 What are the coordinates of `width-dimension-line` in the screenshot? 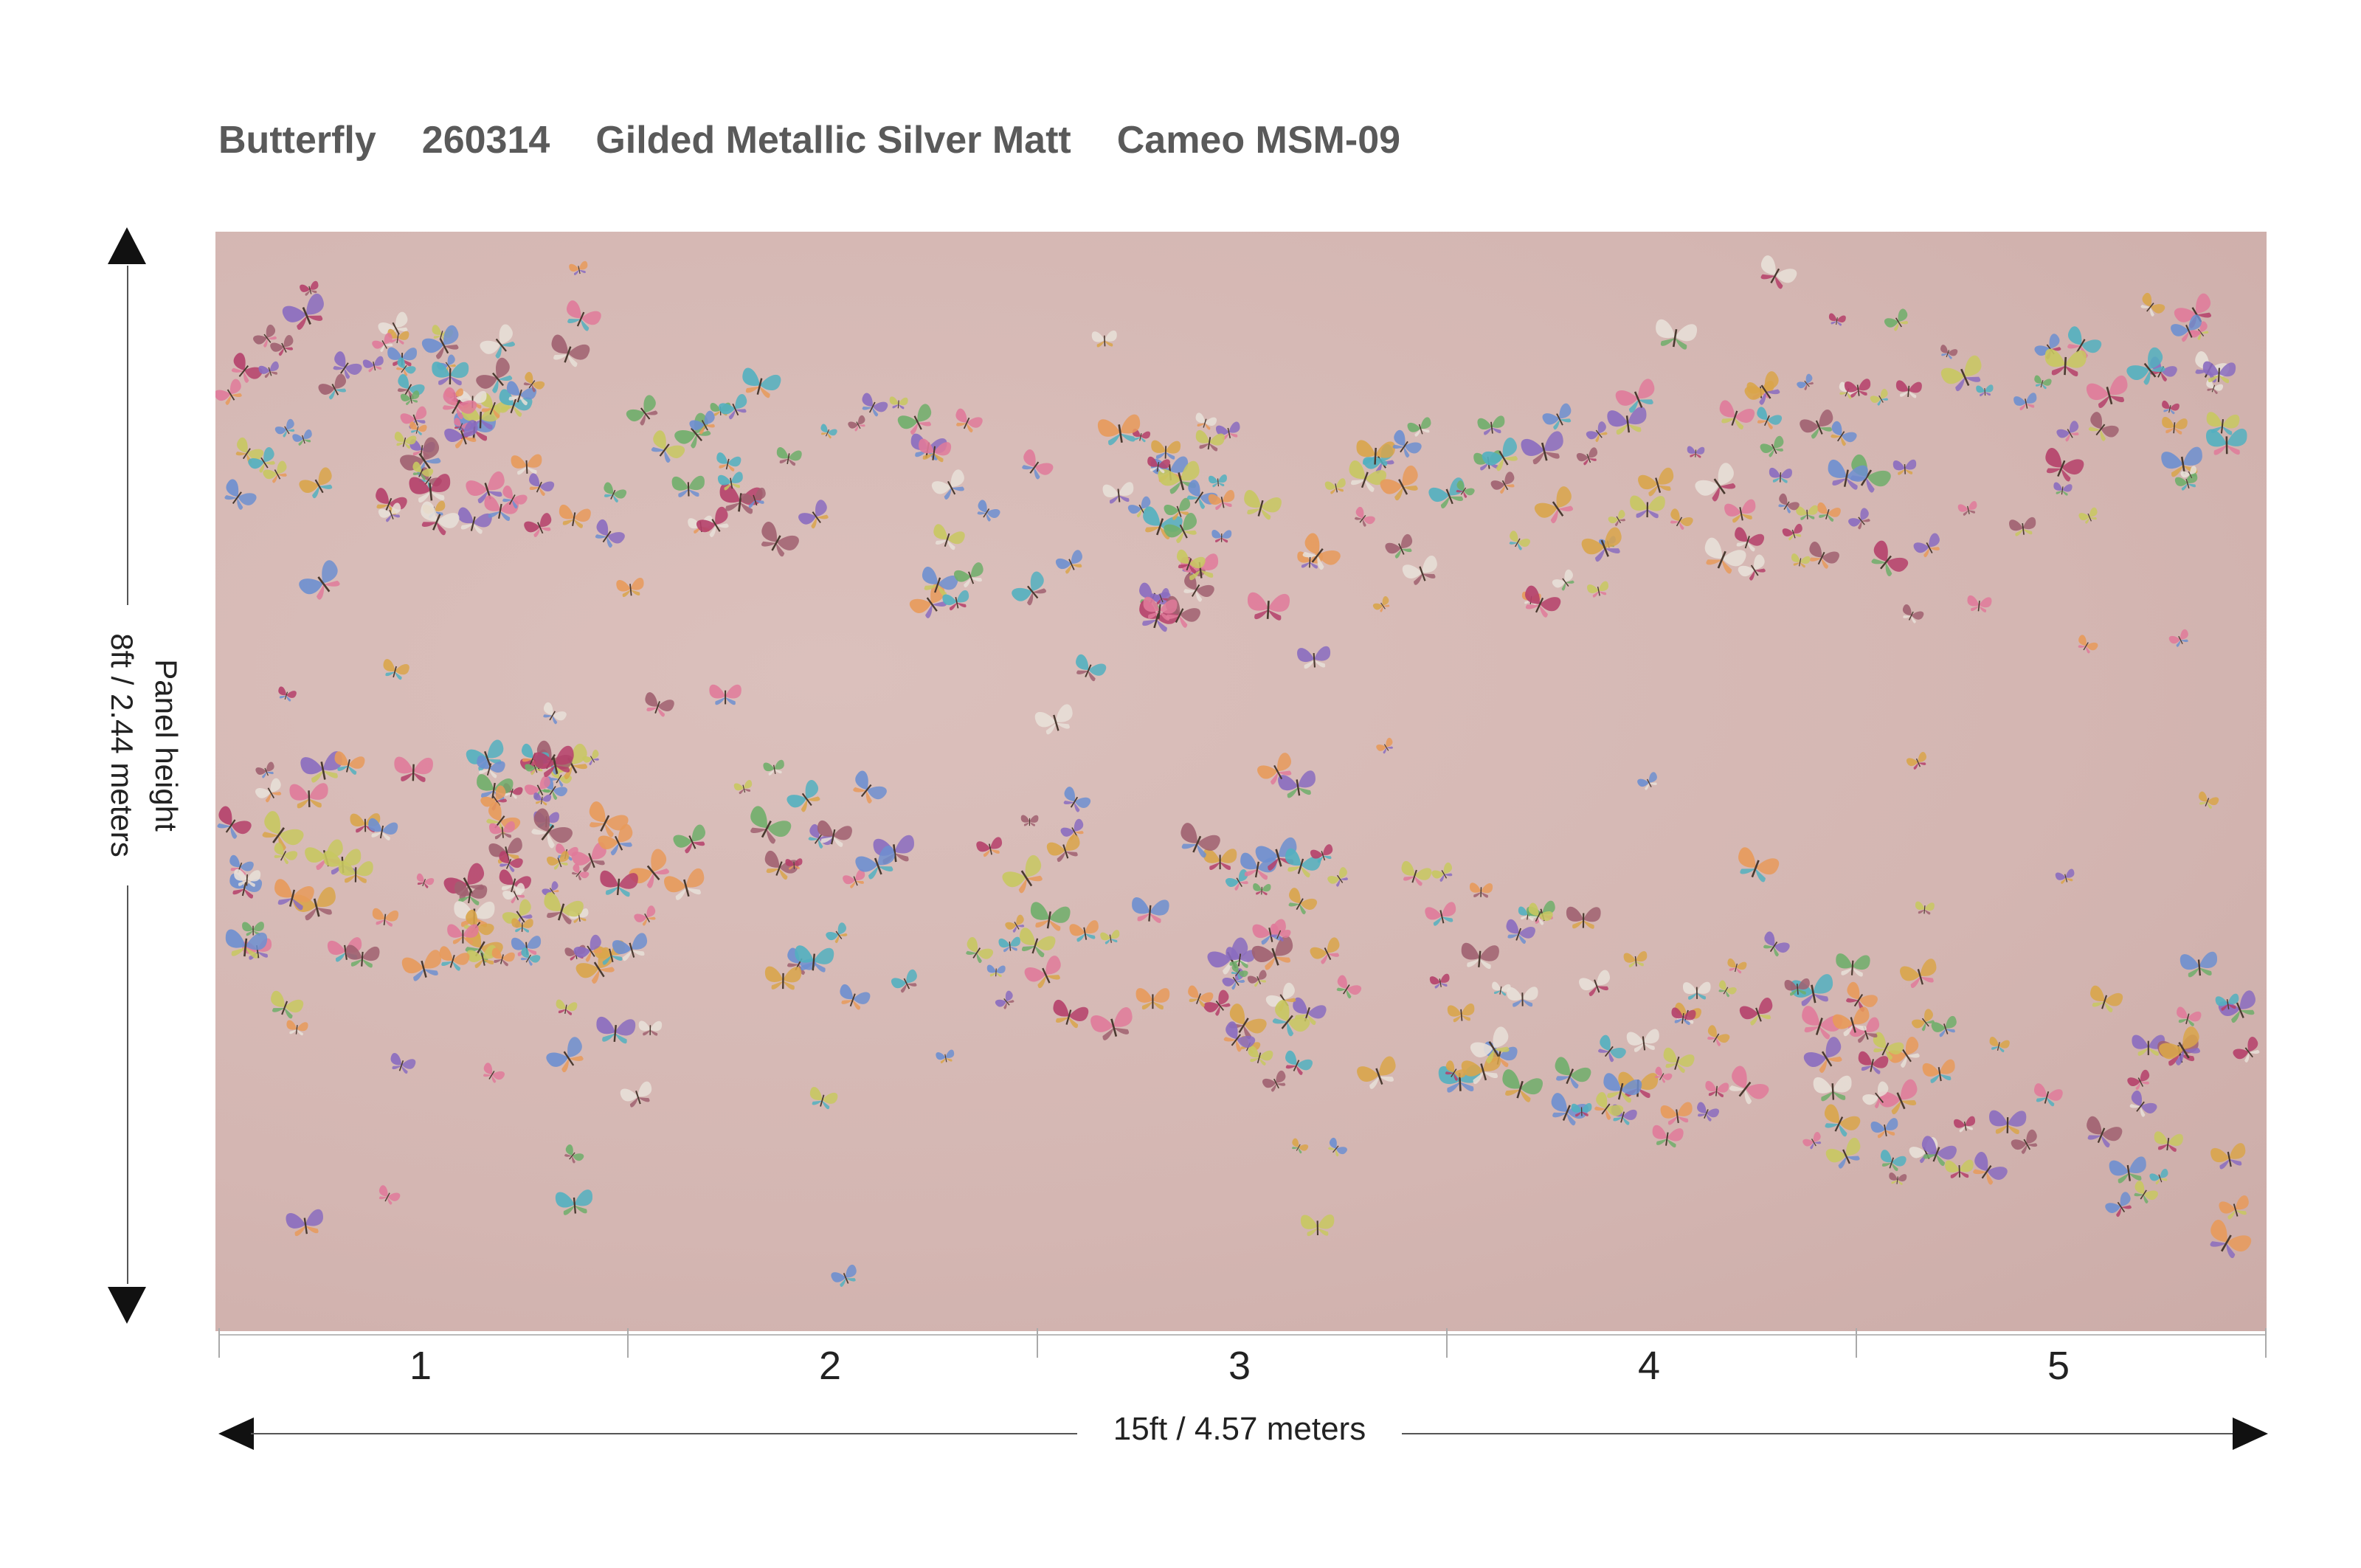 It's located at (1819, 1433).